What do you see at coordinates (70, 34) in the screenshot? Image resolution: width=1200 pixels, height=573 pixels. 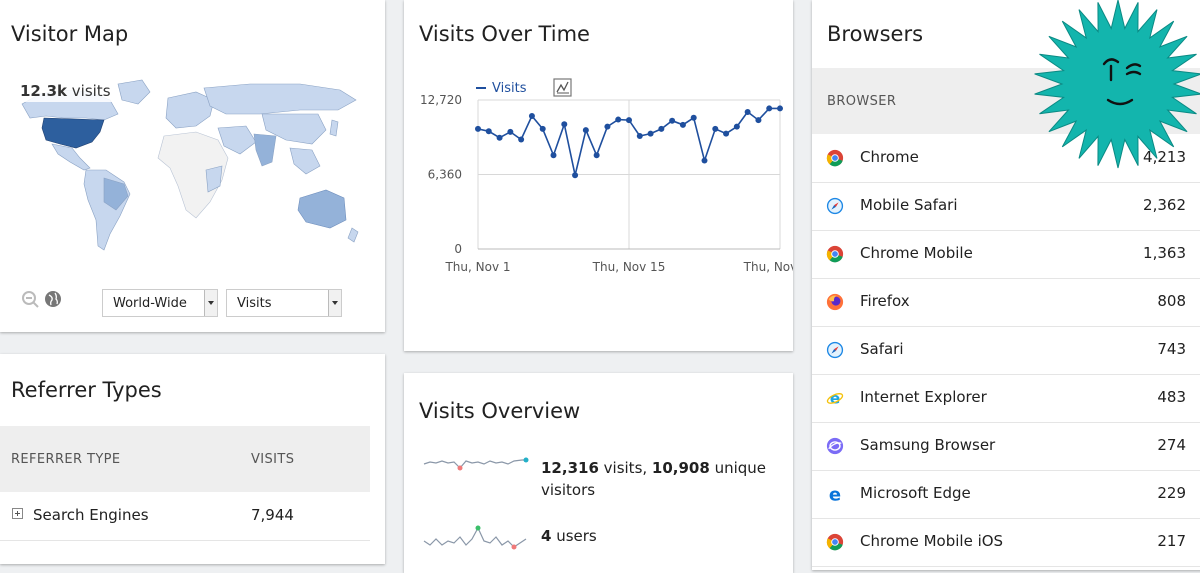 I see `visitor-map-title: Visitor Map` at bounding box center [70, 34].